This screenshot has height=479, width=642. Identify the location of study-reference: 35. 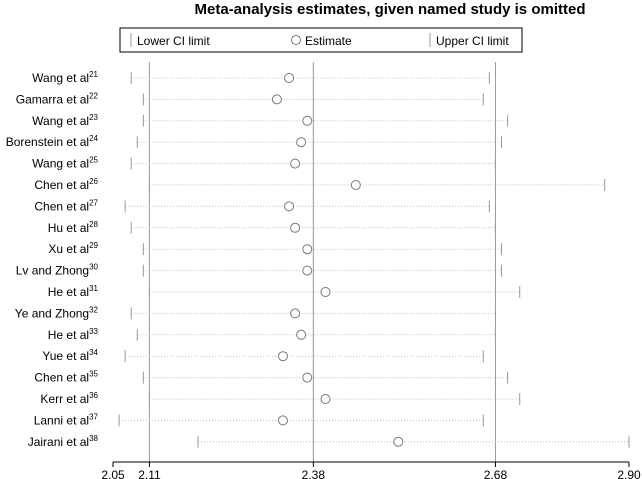
(93, 374).